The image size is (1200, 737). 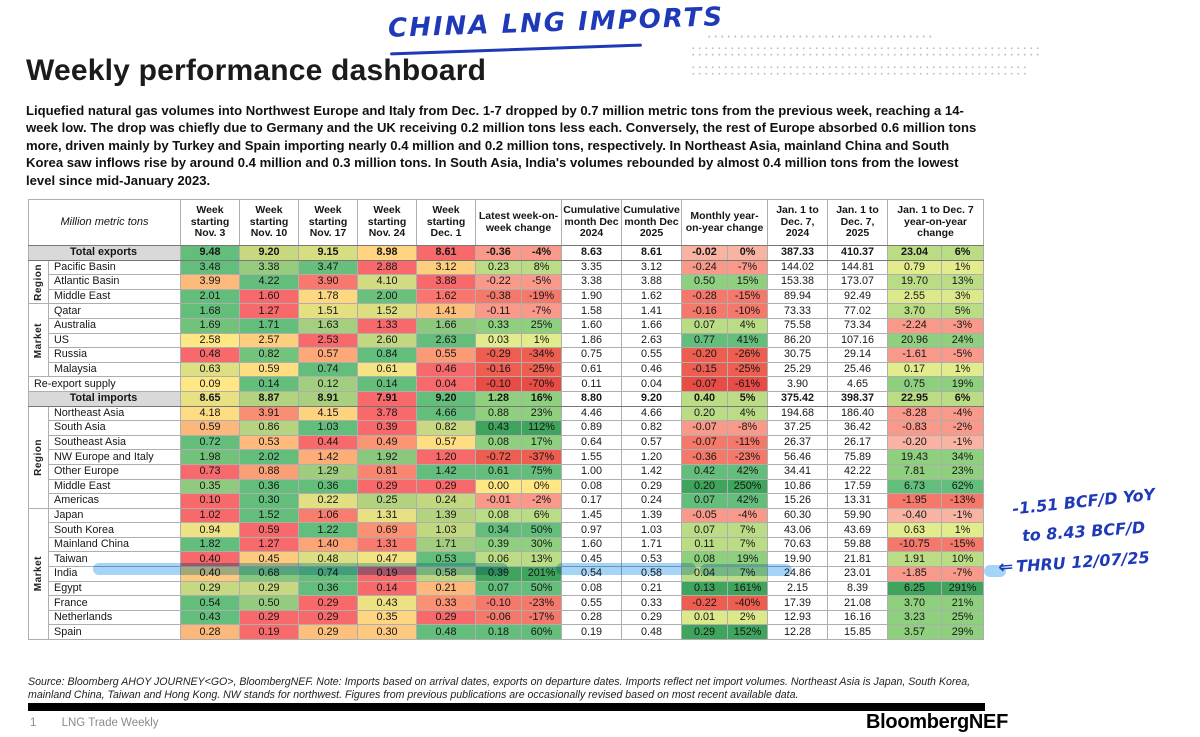 I want to click on ytd-prev-cell: 10.86, so click(x=797, y=486).